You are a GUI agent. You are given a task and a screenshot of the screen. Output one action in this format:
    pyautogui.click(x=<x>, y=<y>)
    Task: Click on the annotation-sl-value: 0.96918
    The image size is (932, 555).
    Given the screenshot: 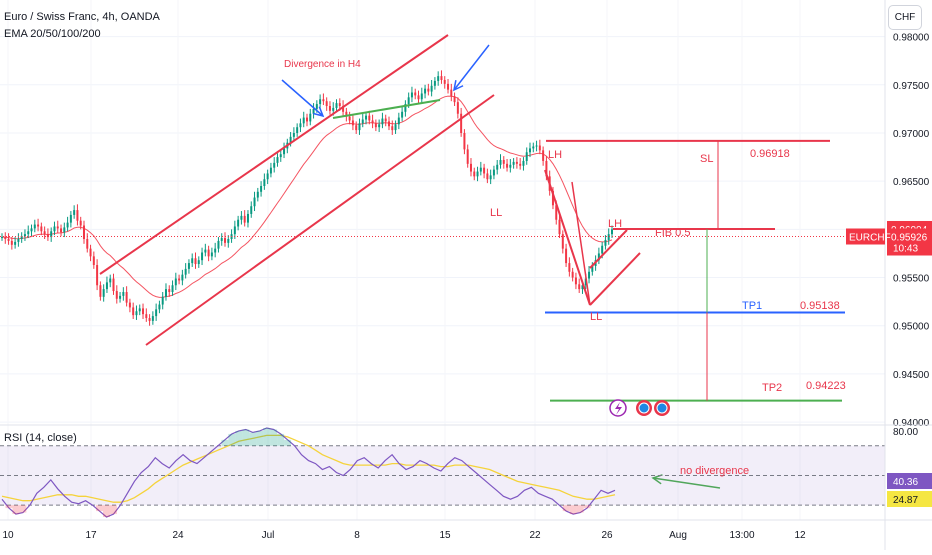 What is the action you would take?
    pyautogui.click(x=770, y=154)
    